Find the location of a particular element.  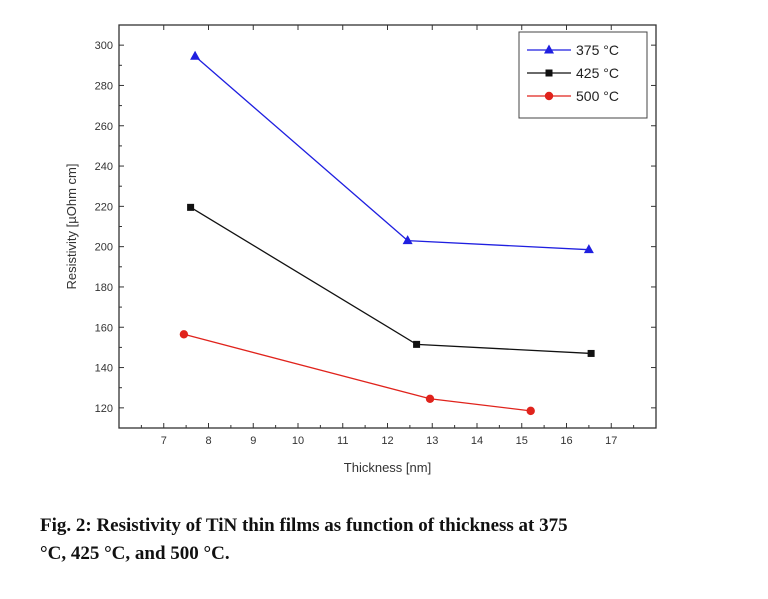

caption-line-2: °C, 425 °C, and 500 °C. is located at coordinates (135, 553).